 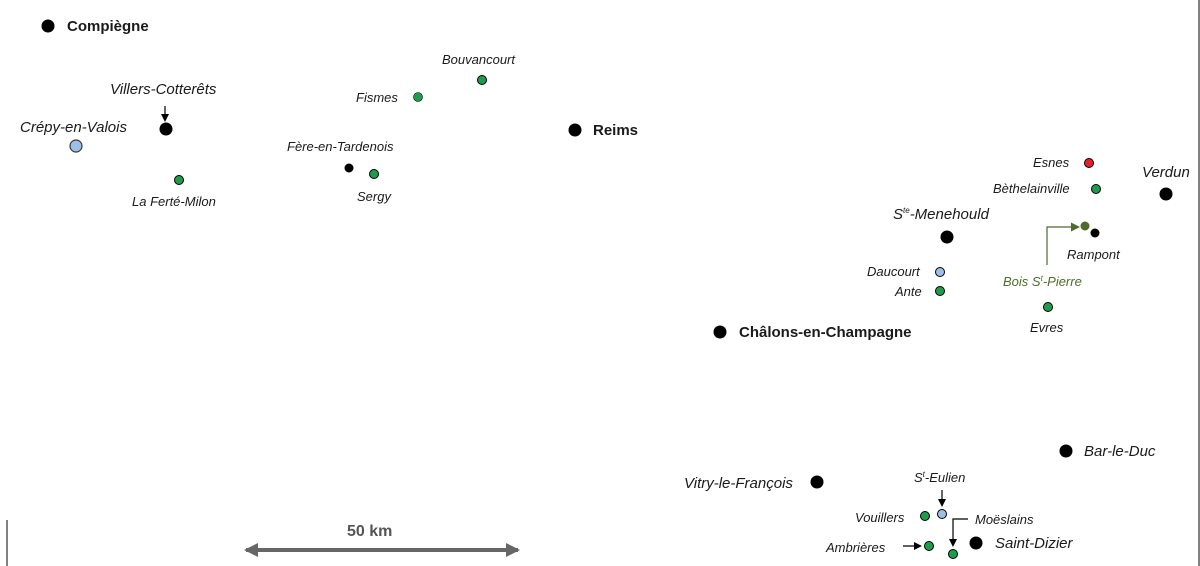 I want to click on chalons-marker, so click(x=720, y=332).